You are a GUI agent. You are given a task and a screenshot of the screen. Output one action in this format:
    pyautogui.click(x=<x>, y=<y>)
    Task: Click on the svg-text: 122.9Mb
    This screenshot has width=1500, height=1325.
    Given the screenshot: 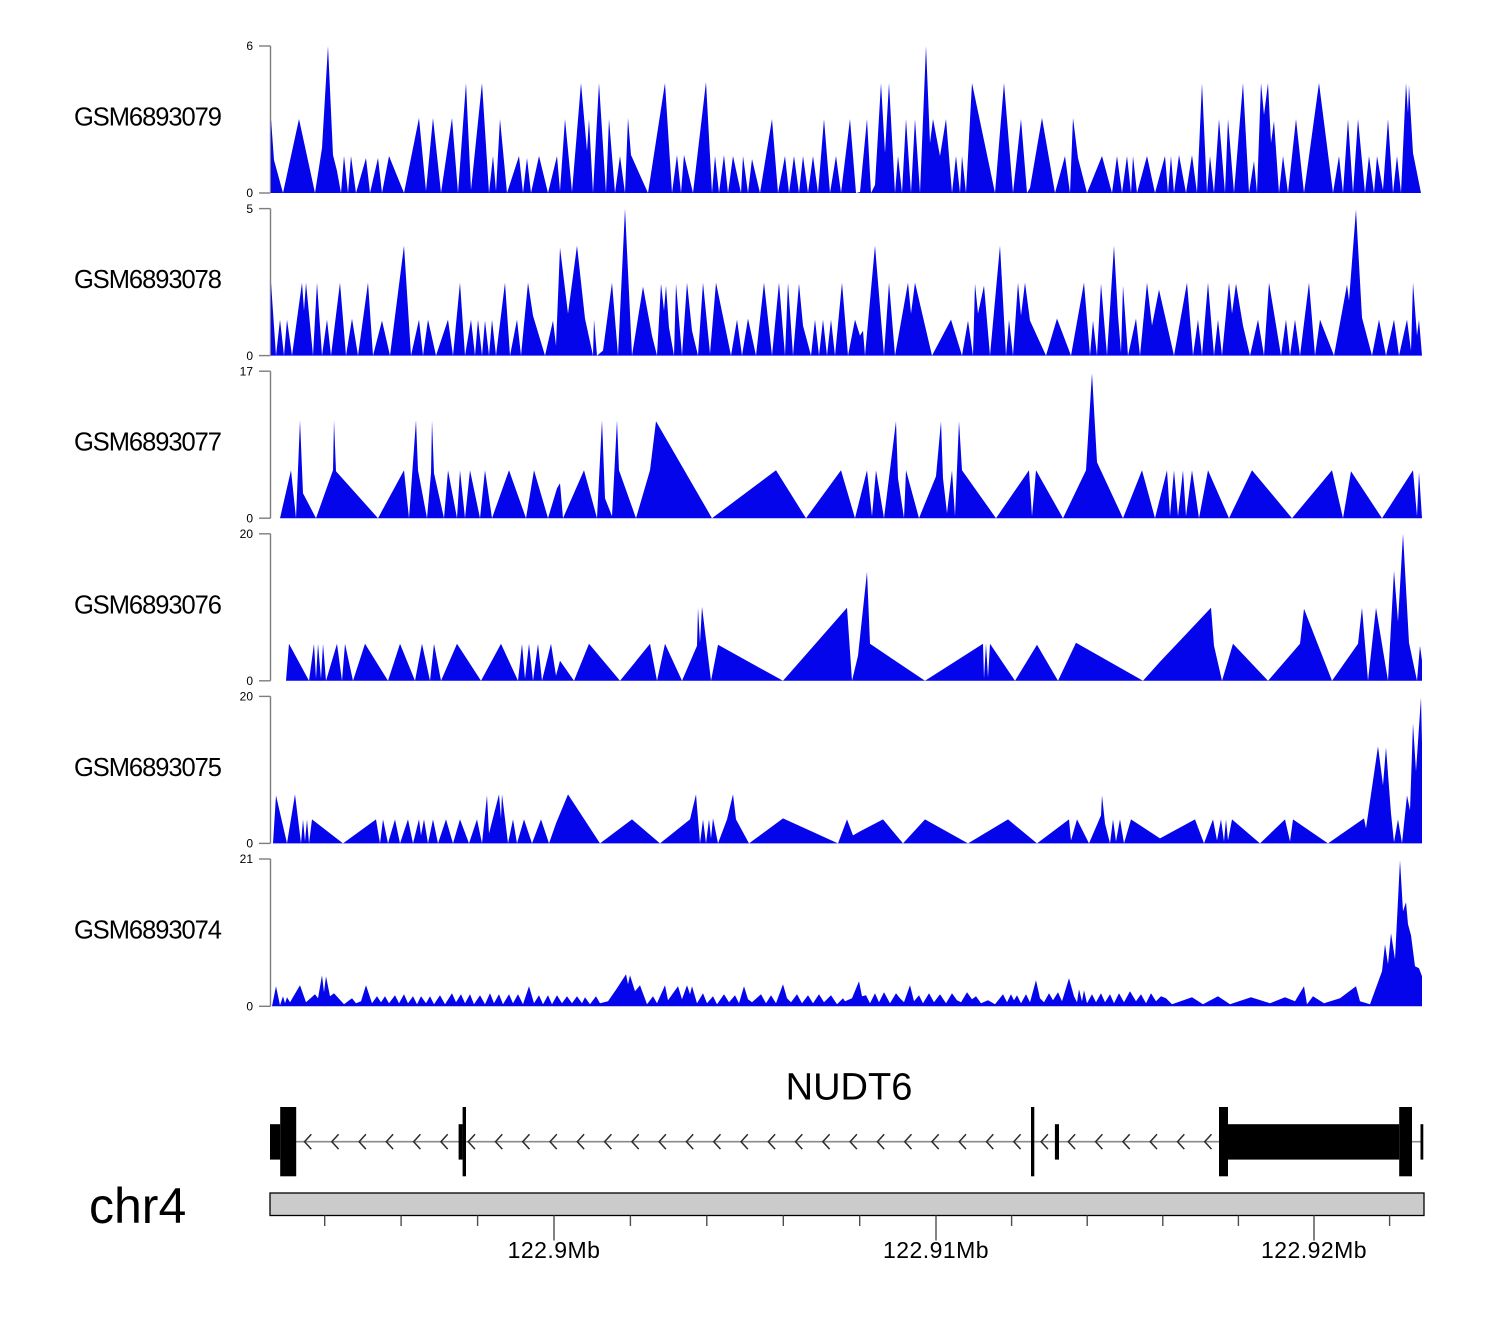 What is the action you would take?
    pyautogui.click(x=554, y=1250)
    